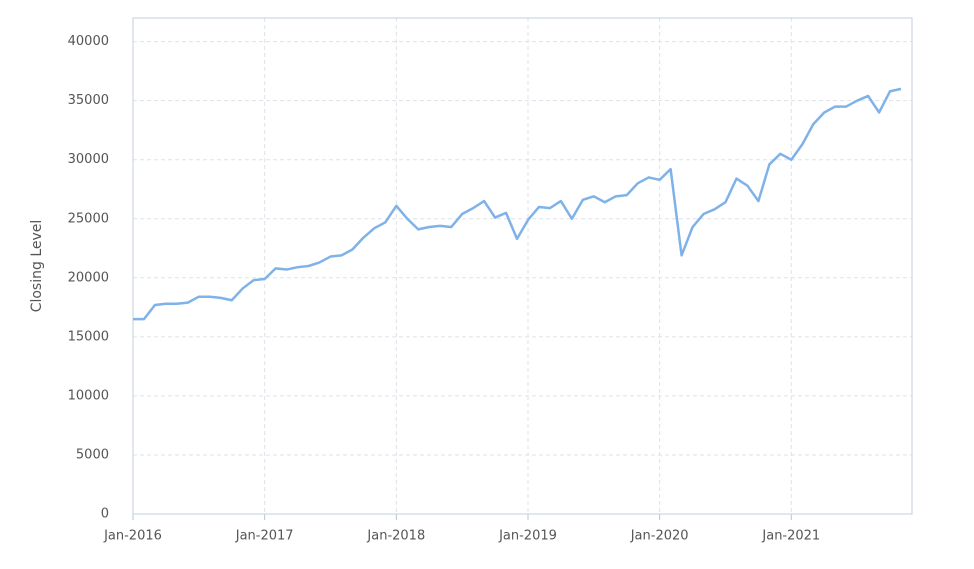  Describe the element at coordinates (132, 536) in the screenshot. I see `x-tick-label: Jan-2016` at that location.